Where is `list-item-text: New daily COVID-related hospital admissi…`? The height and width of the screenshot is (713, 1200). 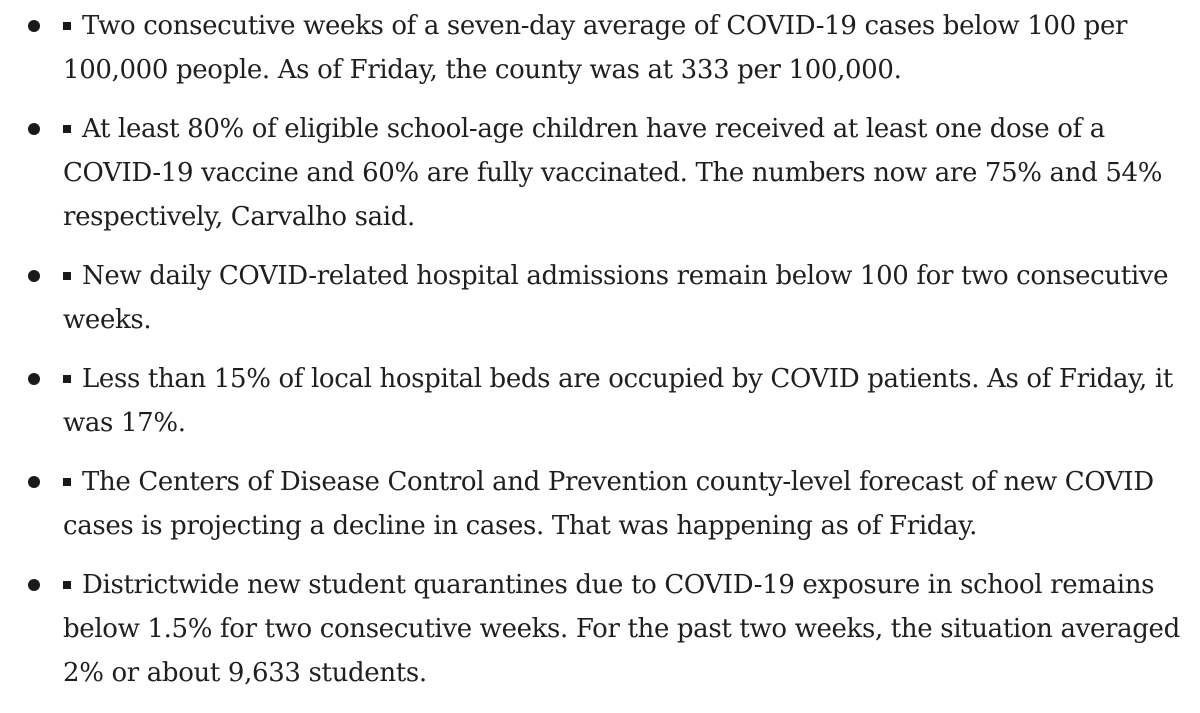 list-item-text: New daily COVID-related hospital admissi… is located at coordinates (616, 298).